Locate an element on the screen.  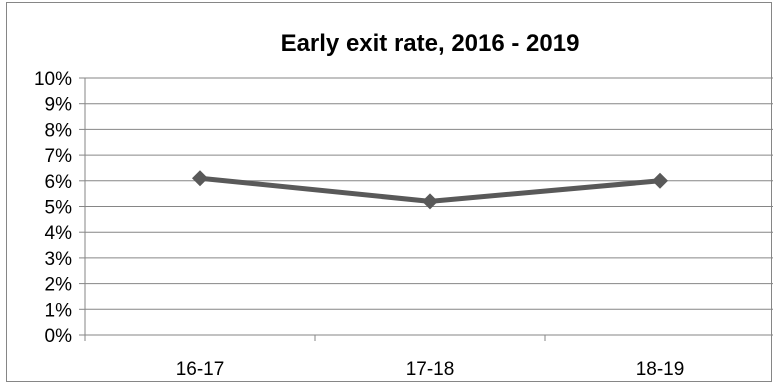
y-tick-label: 10% is located at coordinates (53, 79).